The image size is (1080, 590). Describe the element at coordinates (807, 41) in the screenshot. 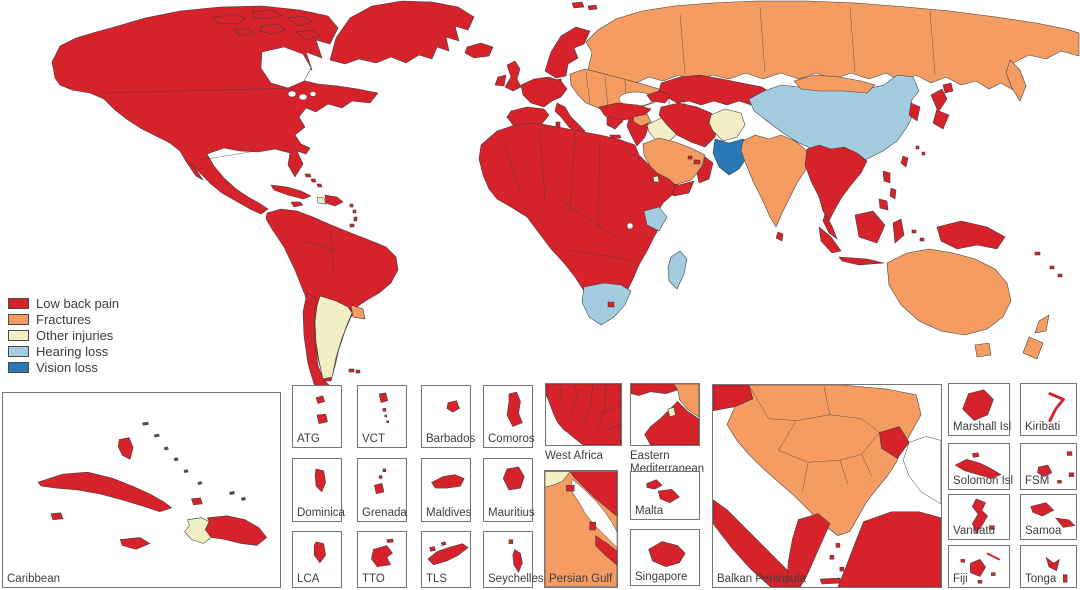

I see `russia-borders` at that location.